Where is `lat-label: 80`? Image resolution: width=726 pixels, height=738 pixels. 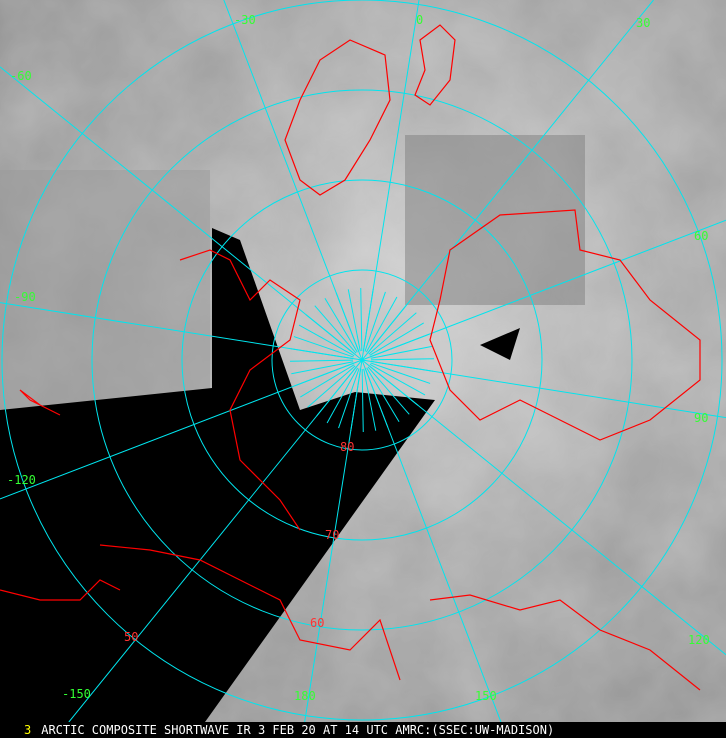
lat-label: 80 is located at coordinates (347, 447).